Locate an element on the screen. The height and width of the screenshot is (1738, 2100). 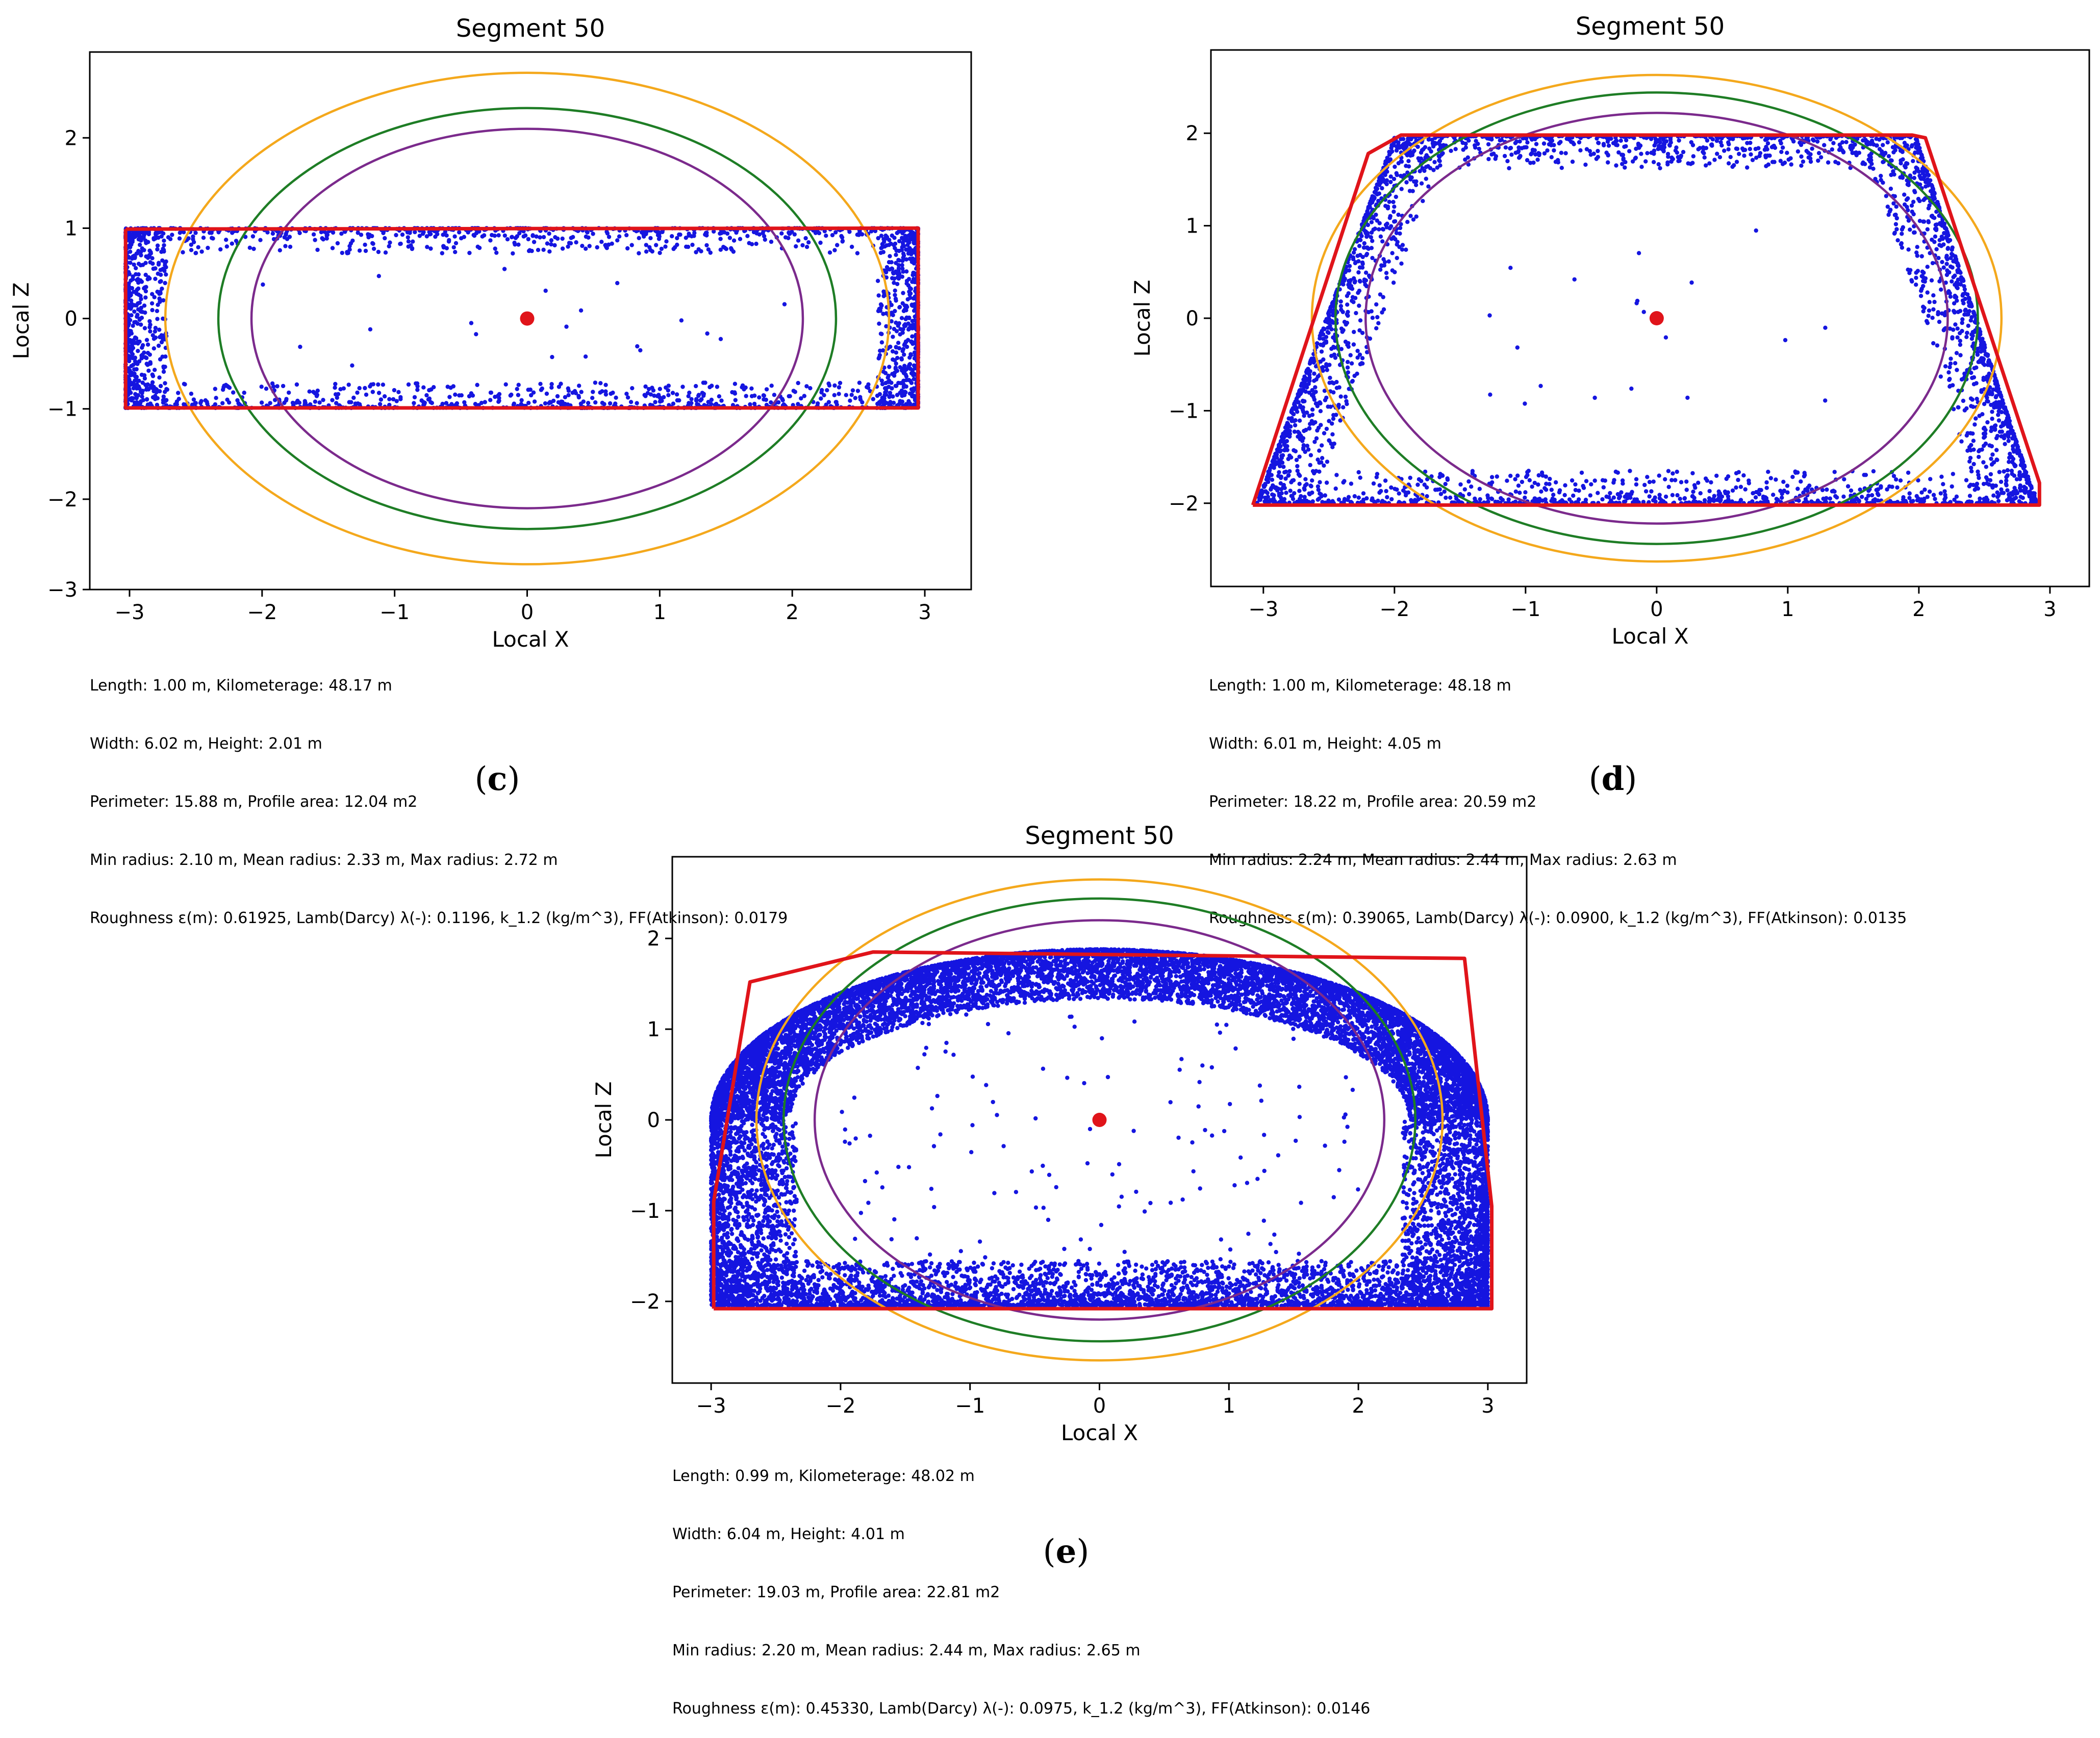
caption-letter: d is located at coordinates (1613, 779).